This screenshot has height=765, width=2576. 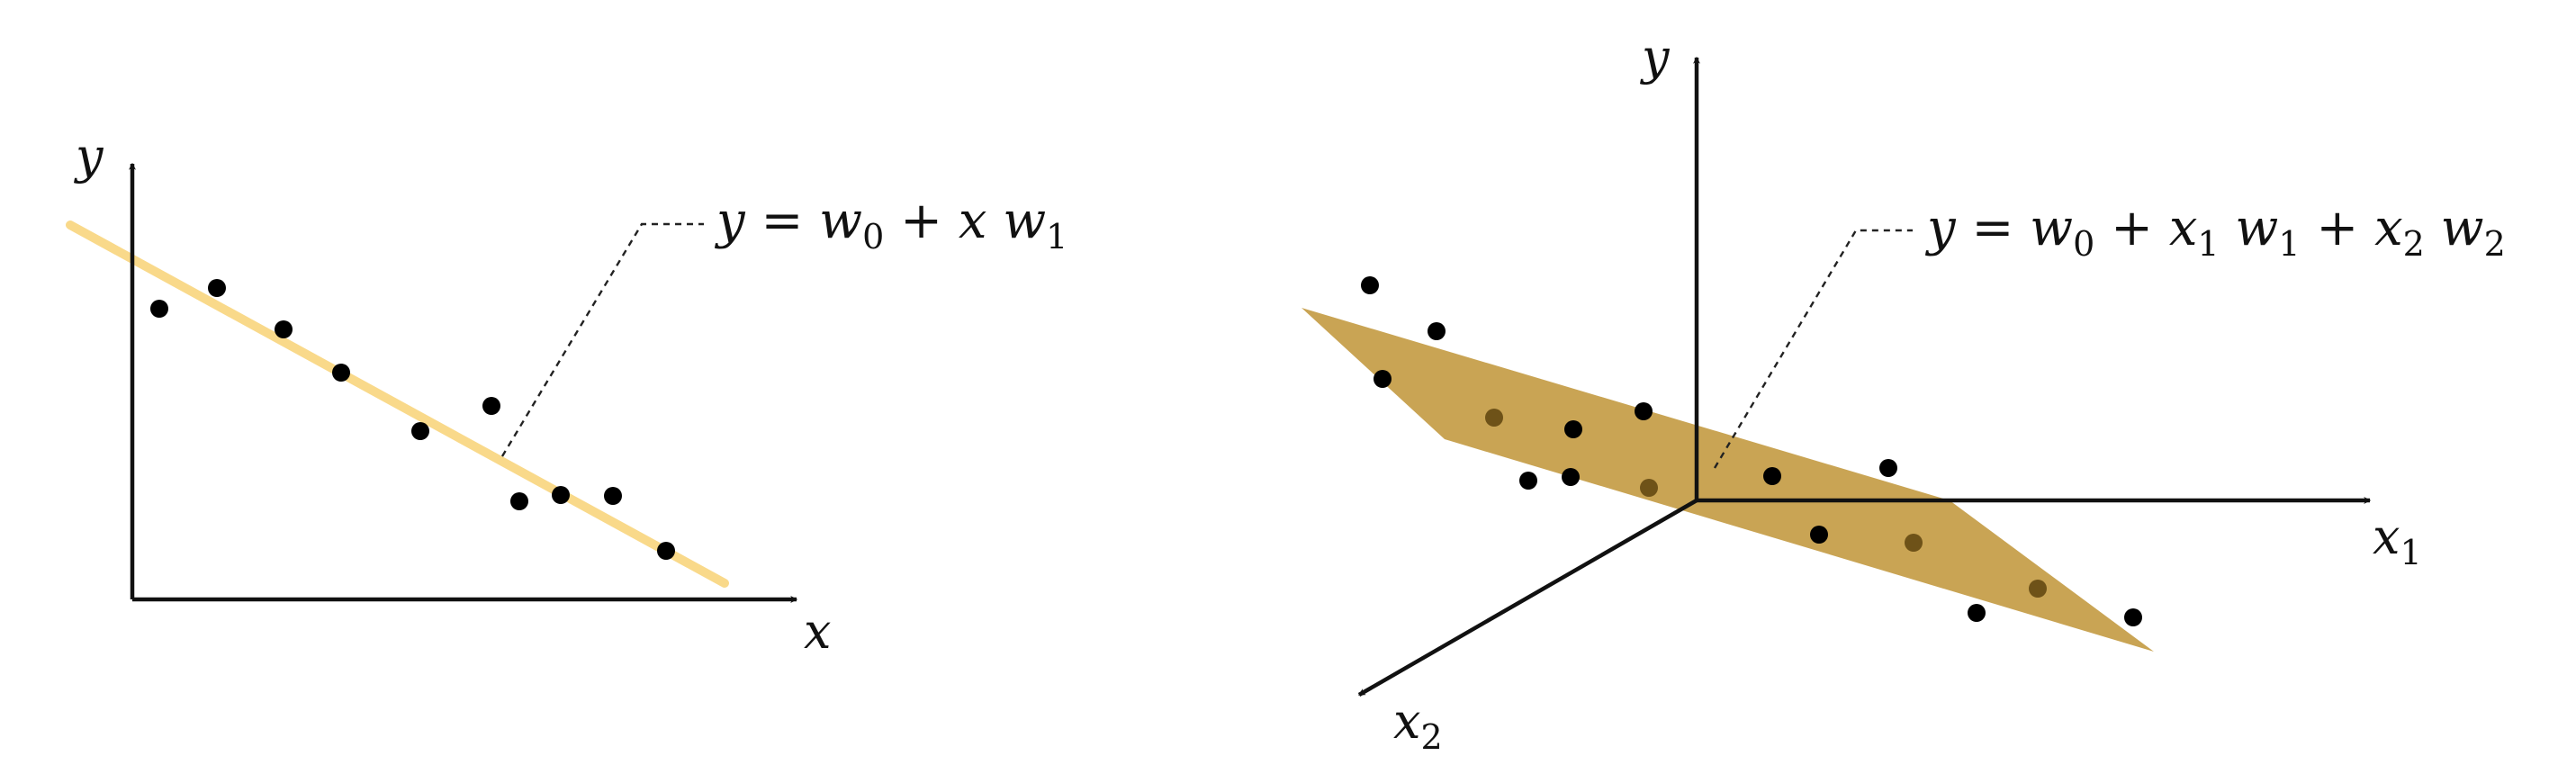 I want to click on x2-axis-label: x2, so click(x=1418, y=725).